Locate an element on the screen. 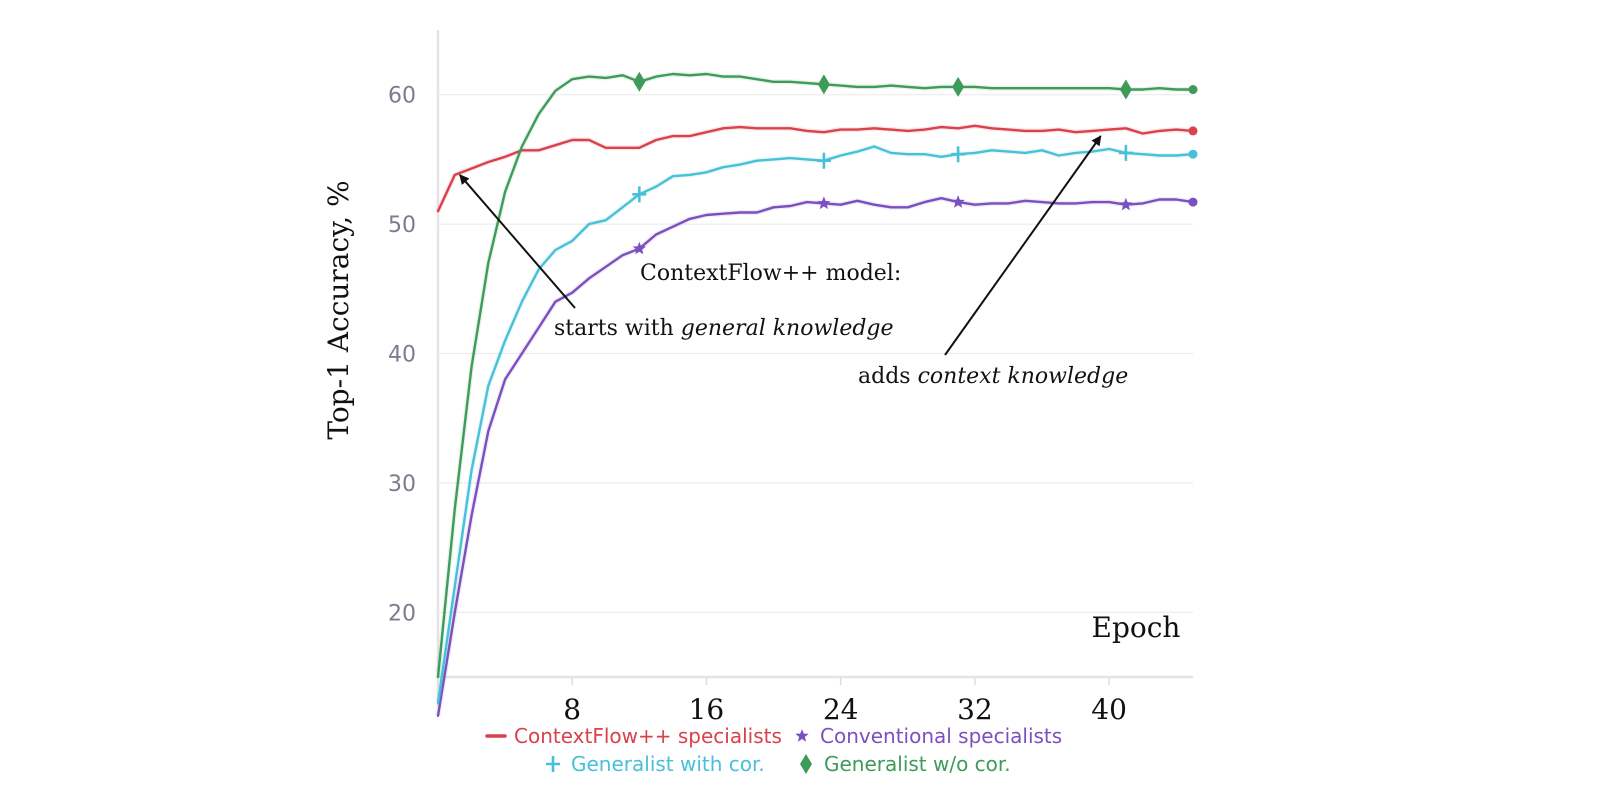 This screenshot has height=800, width=1600. x-tick-label-8: 8 is located at coordinates (572, 709).